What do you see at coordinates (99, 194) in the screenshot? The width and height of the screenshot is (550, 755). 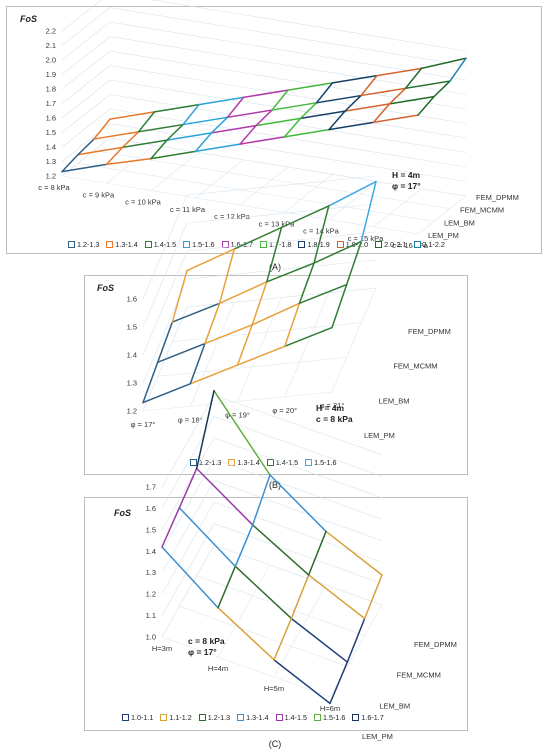 I see `x-tick-label: c = 9 kPa` at bounding box center [99, 194].